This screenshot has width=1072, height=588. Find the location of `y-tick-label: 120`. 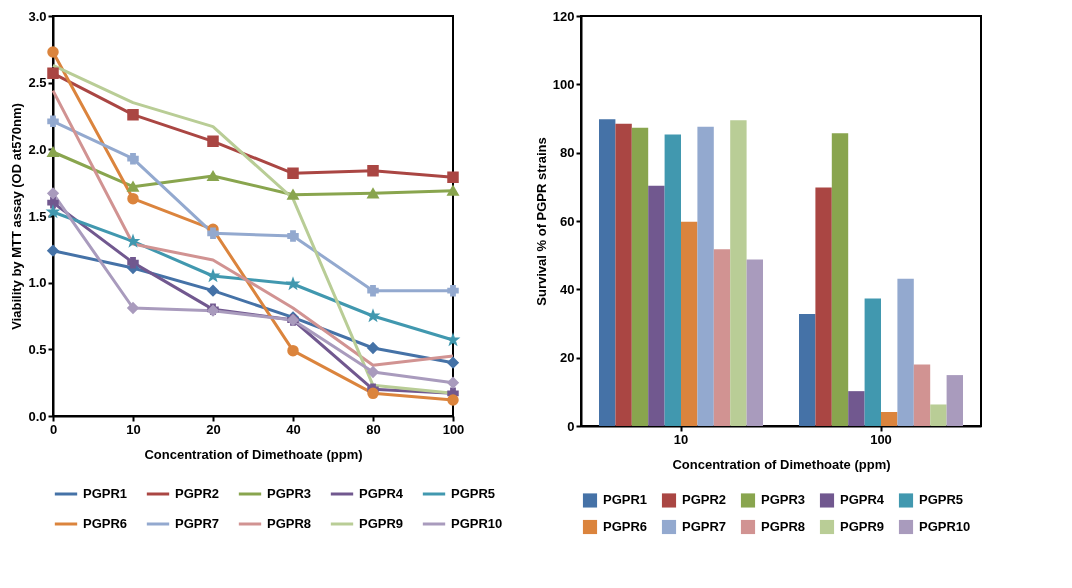

y-tick-label: 120 is located at coordinates (563, 16).